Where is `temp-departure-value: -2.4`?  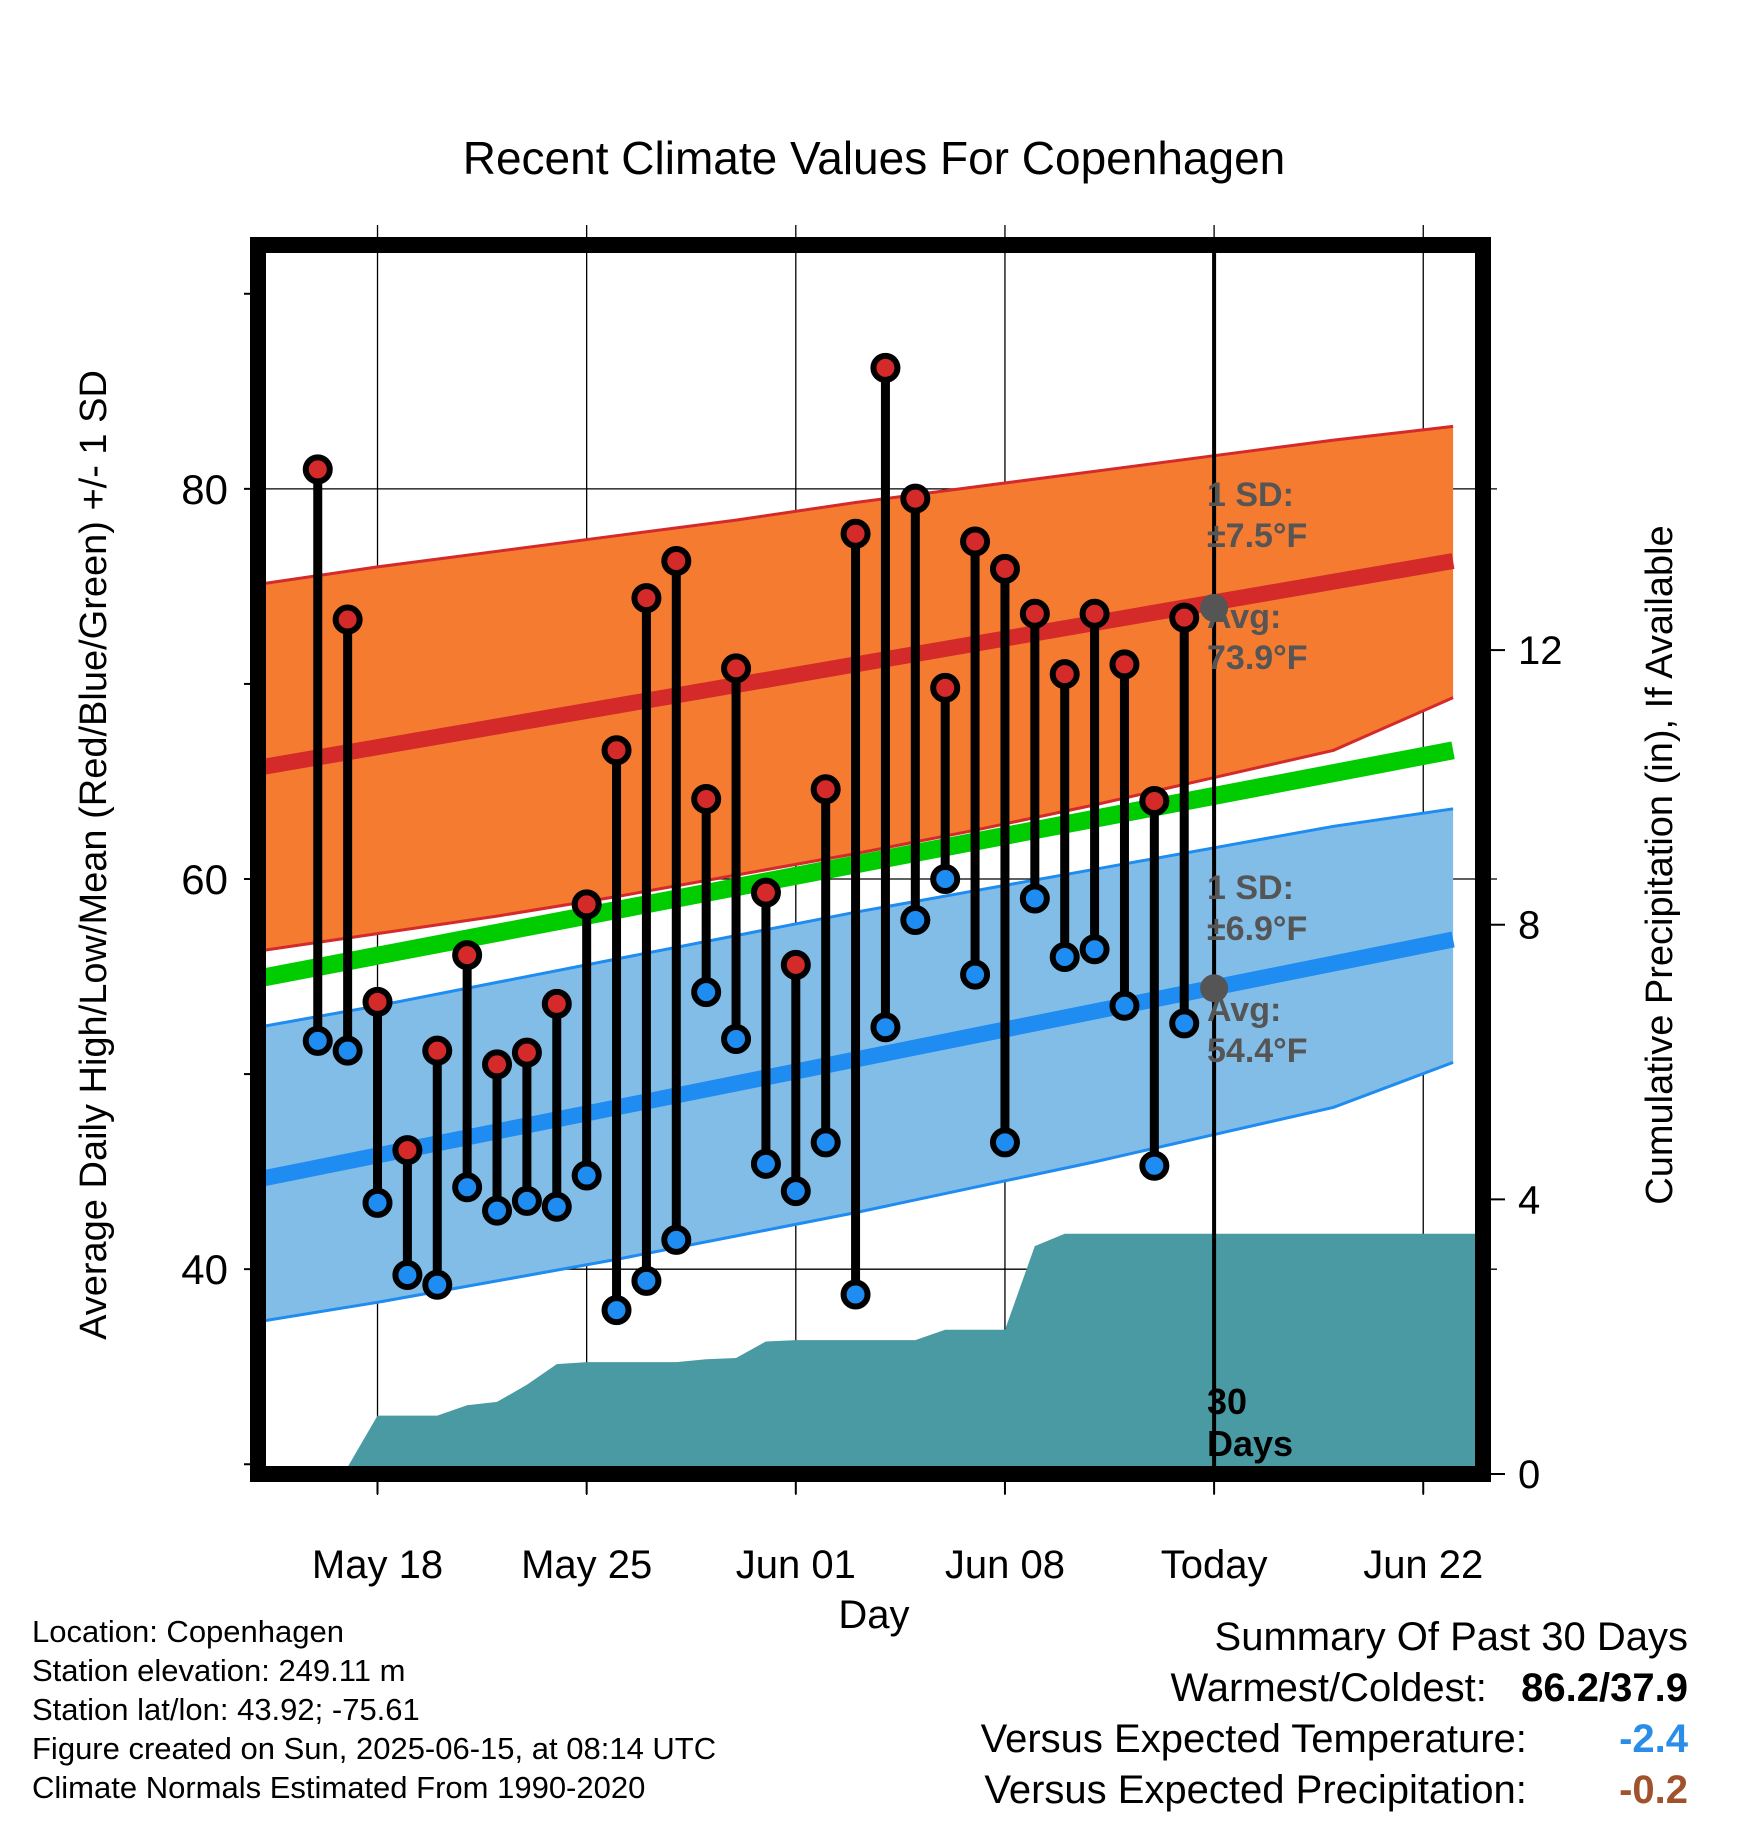 temp-departure-value: -2.4 is located at coordinates (1653, 1739).